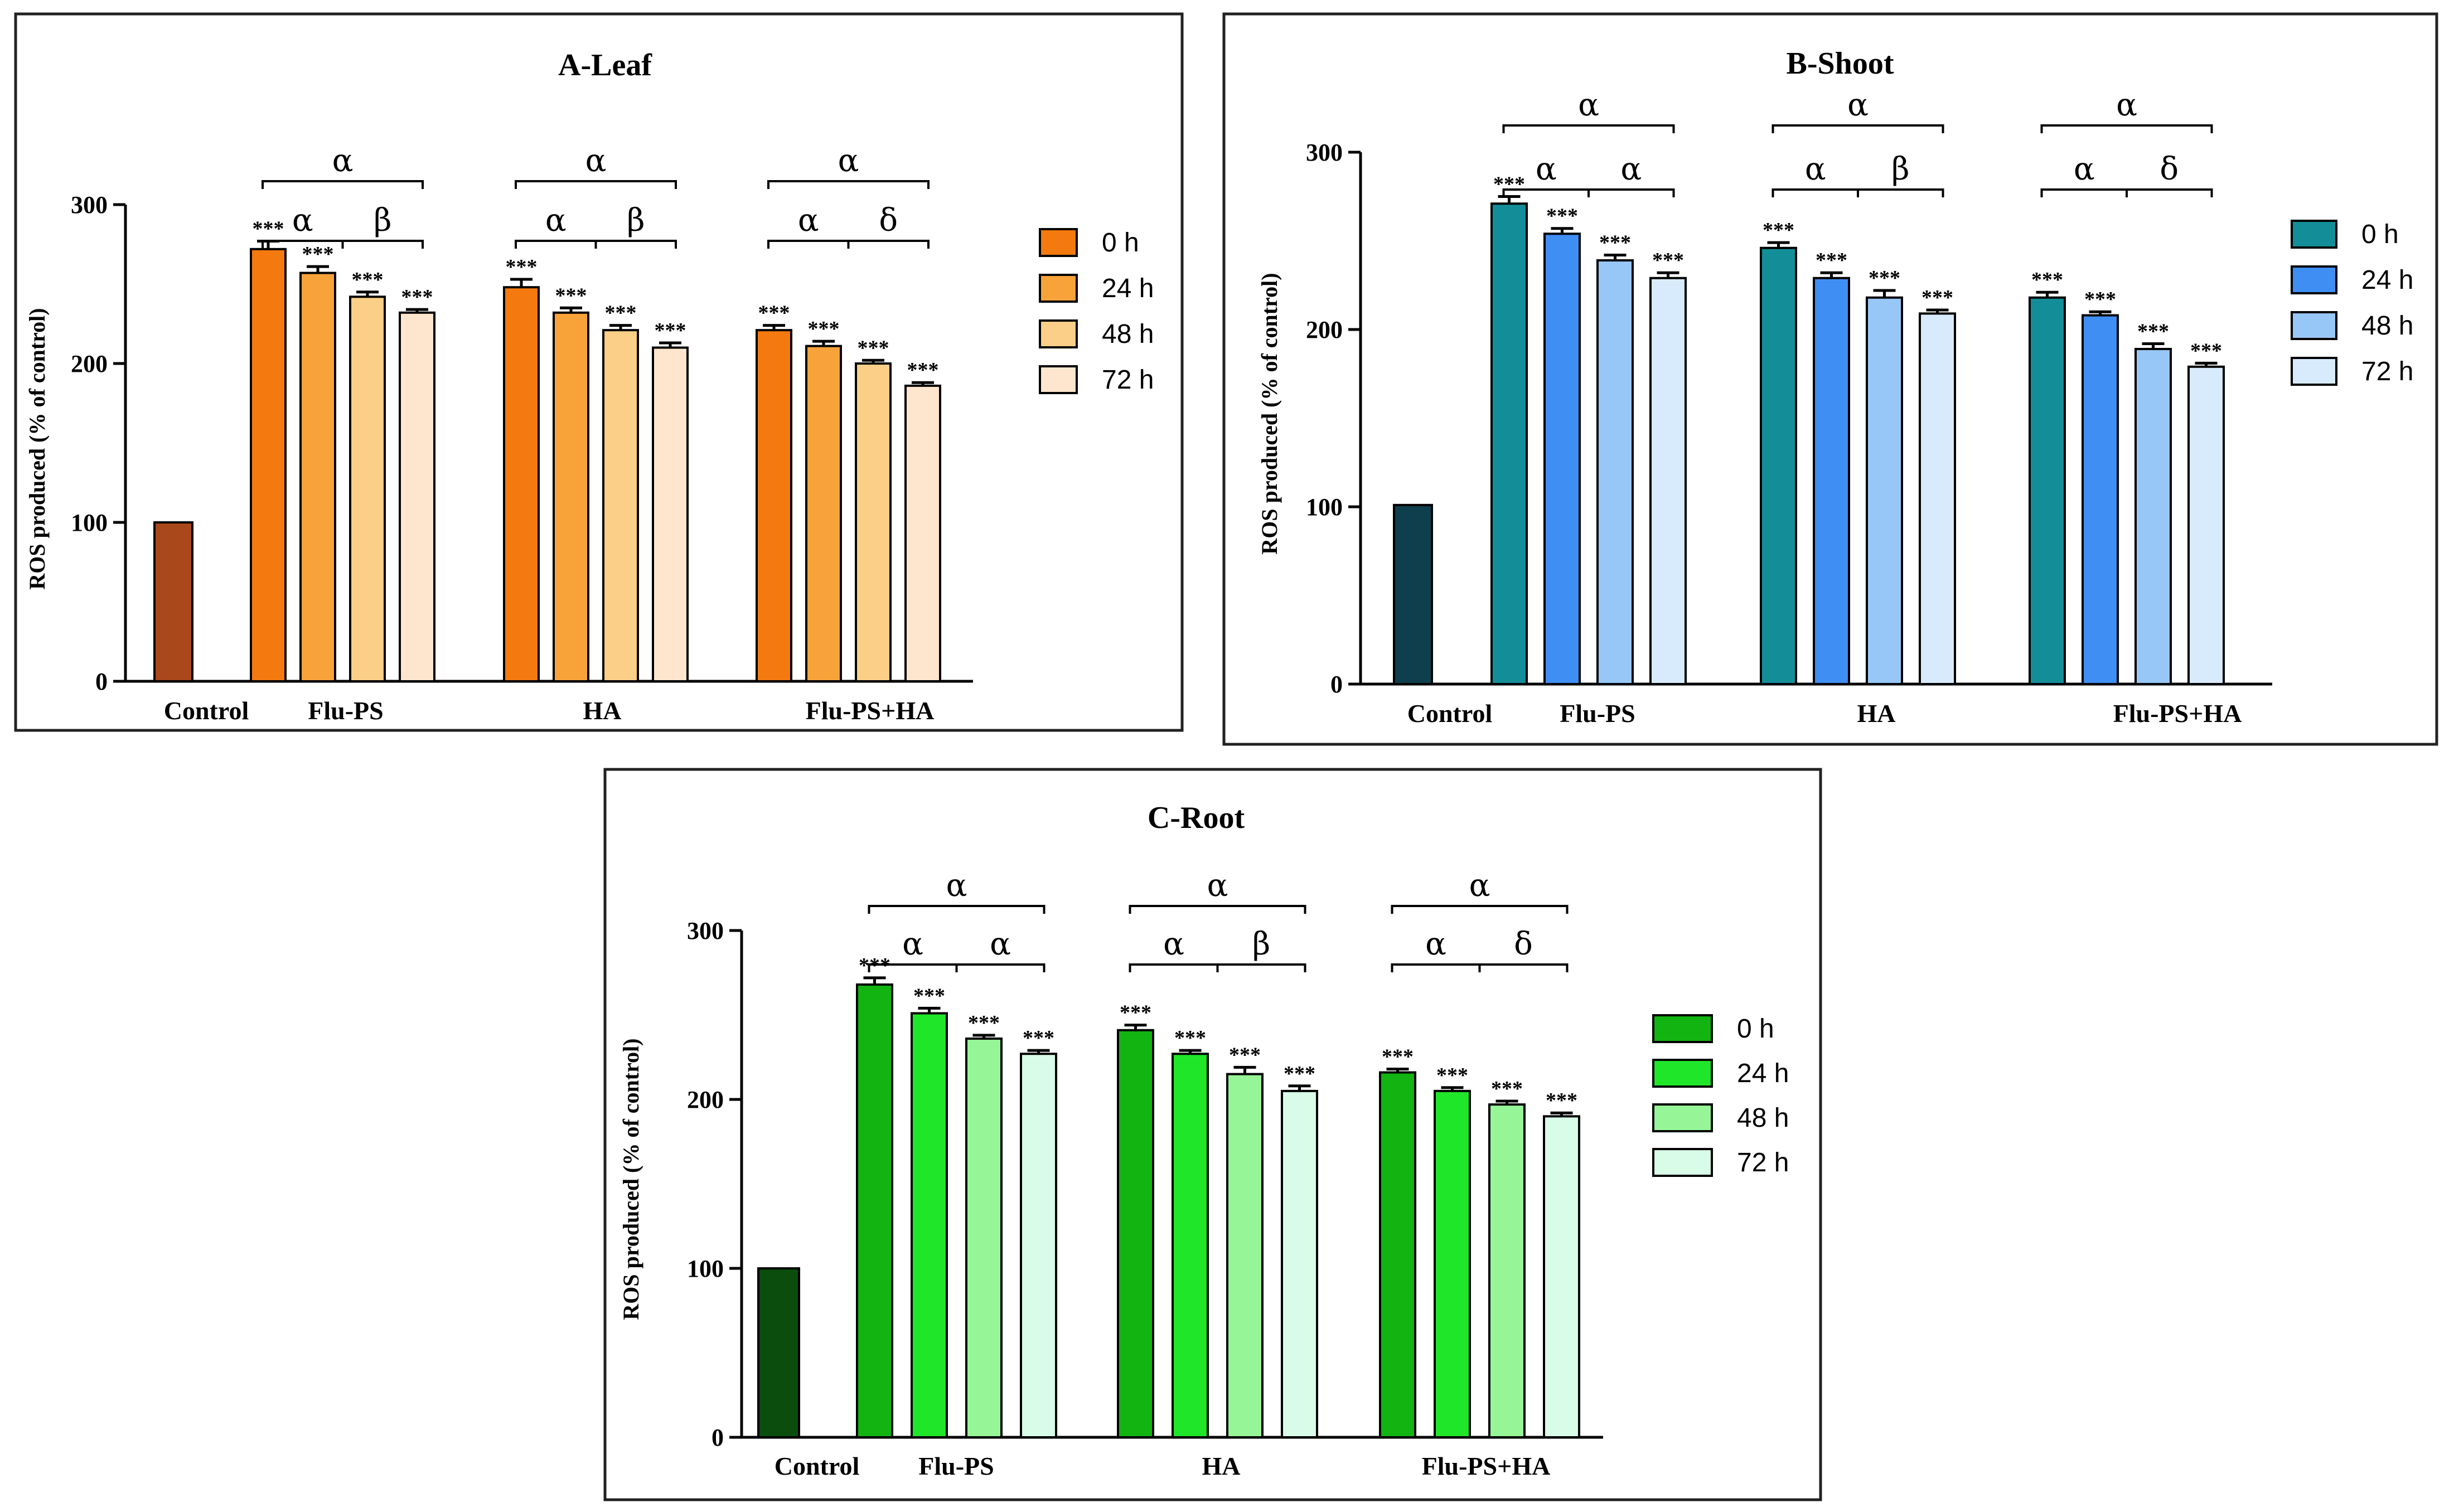 This screenshot has width=2454, height=1512. What do you see at coordinates (2177, 713) in the screenshot?
I see `x-category-label: Flu-PS+HA` at bounding box center [2177, 713].